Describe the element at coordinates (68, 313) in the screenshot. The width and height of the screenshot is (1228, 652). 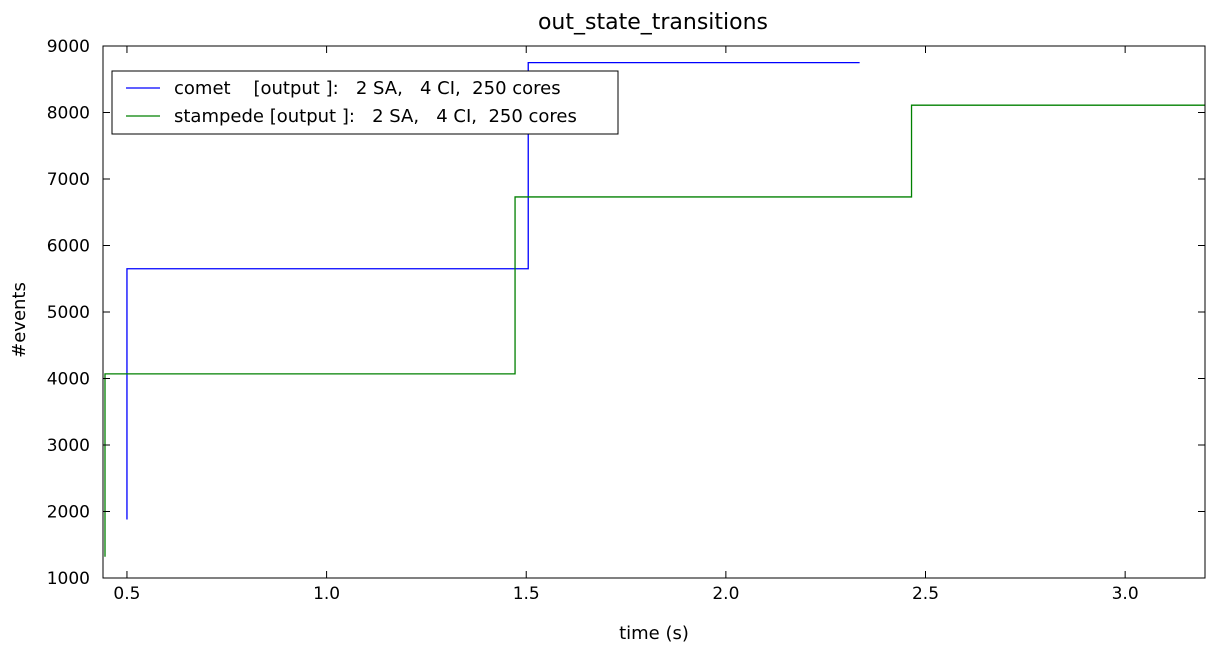
I see `y-tick-label: 5000` at that location.